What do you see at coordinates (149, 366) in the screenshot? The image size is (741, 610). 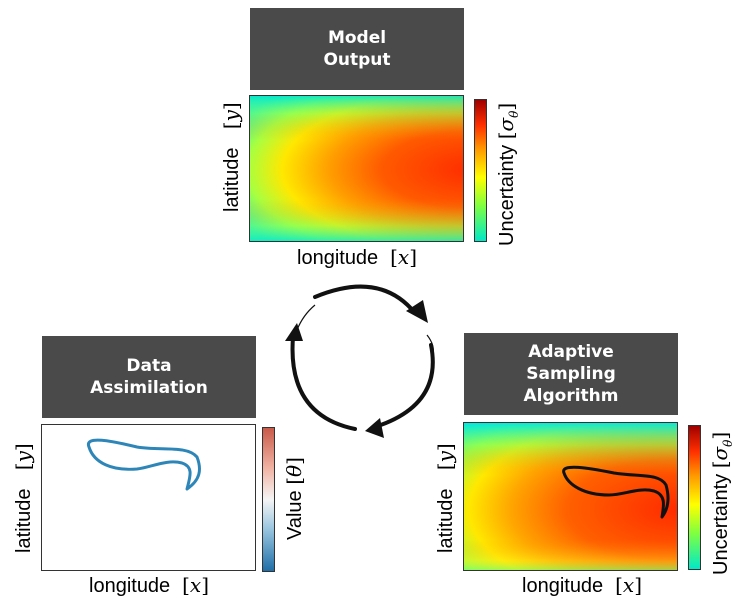 I see `data-assimilation-title-line1: Data` at bounding box center [149, 366].